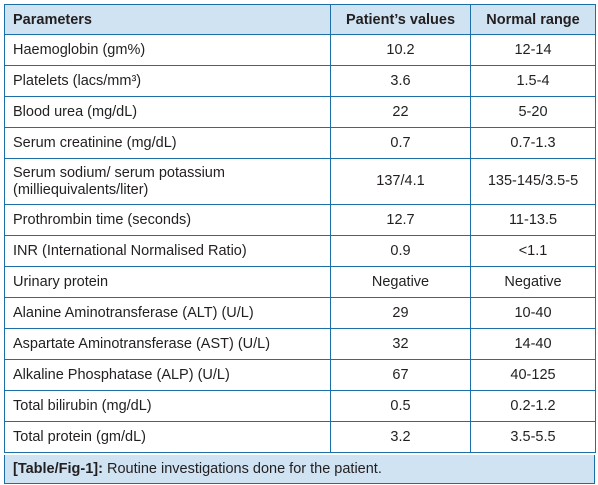 Image resolution: width=598 pixels, height=485 pixels. What do you see at coordinates (533, 437) in the screenshot?
I see `normal-range-cell: 3.5-5.5` at bounding box center [533, 437].